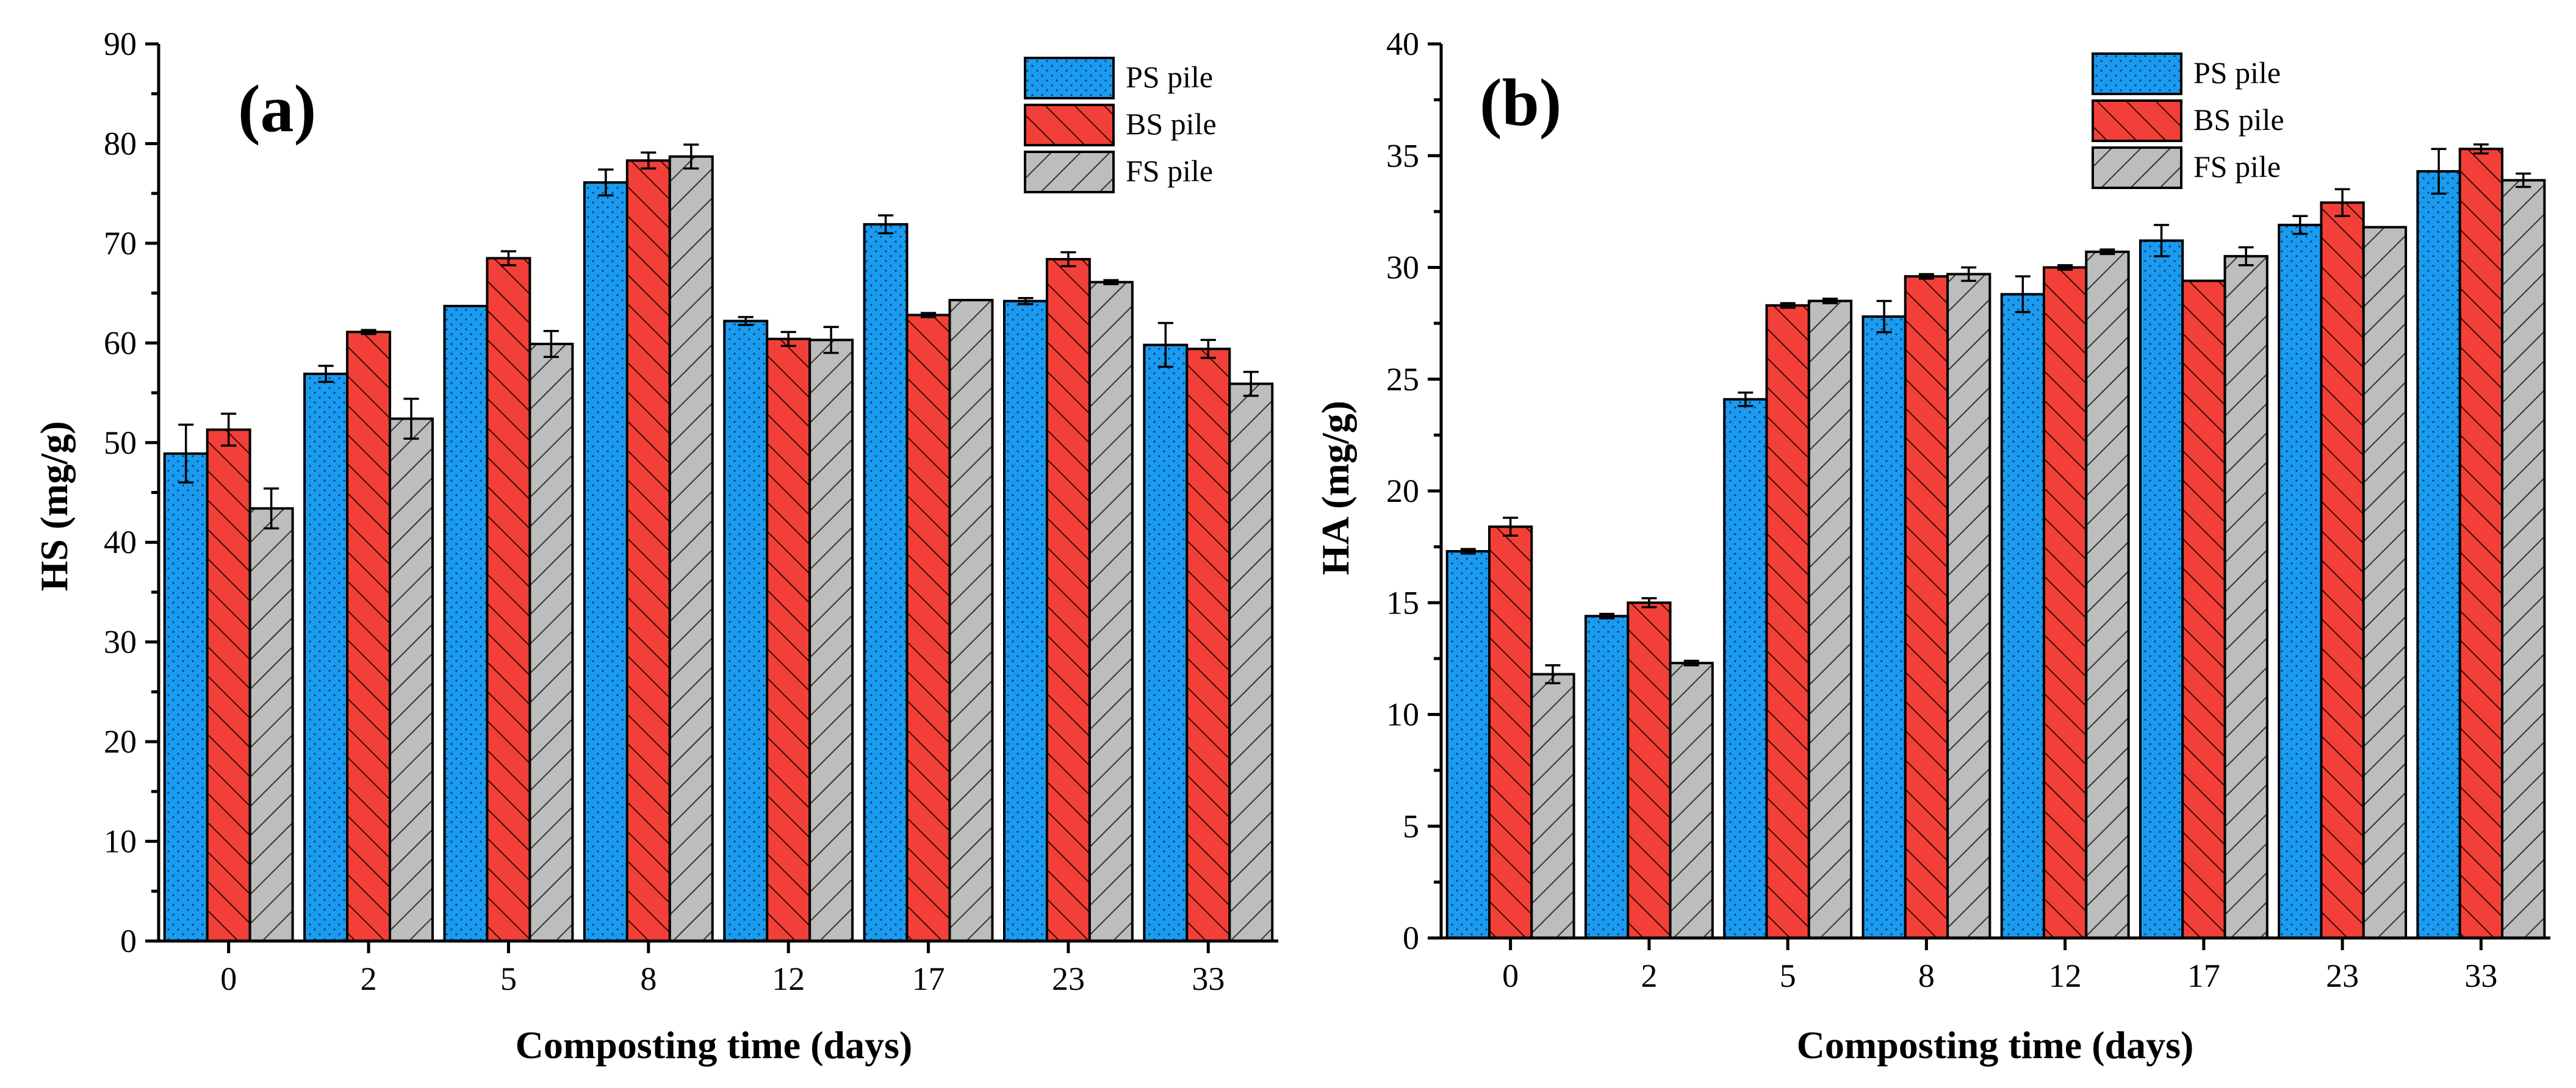  What do you see at coordinates (718, 336) in the screenshot?
I see `error-bars-a` at bounding box center [718, 336].